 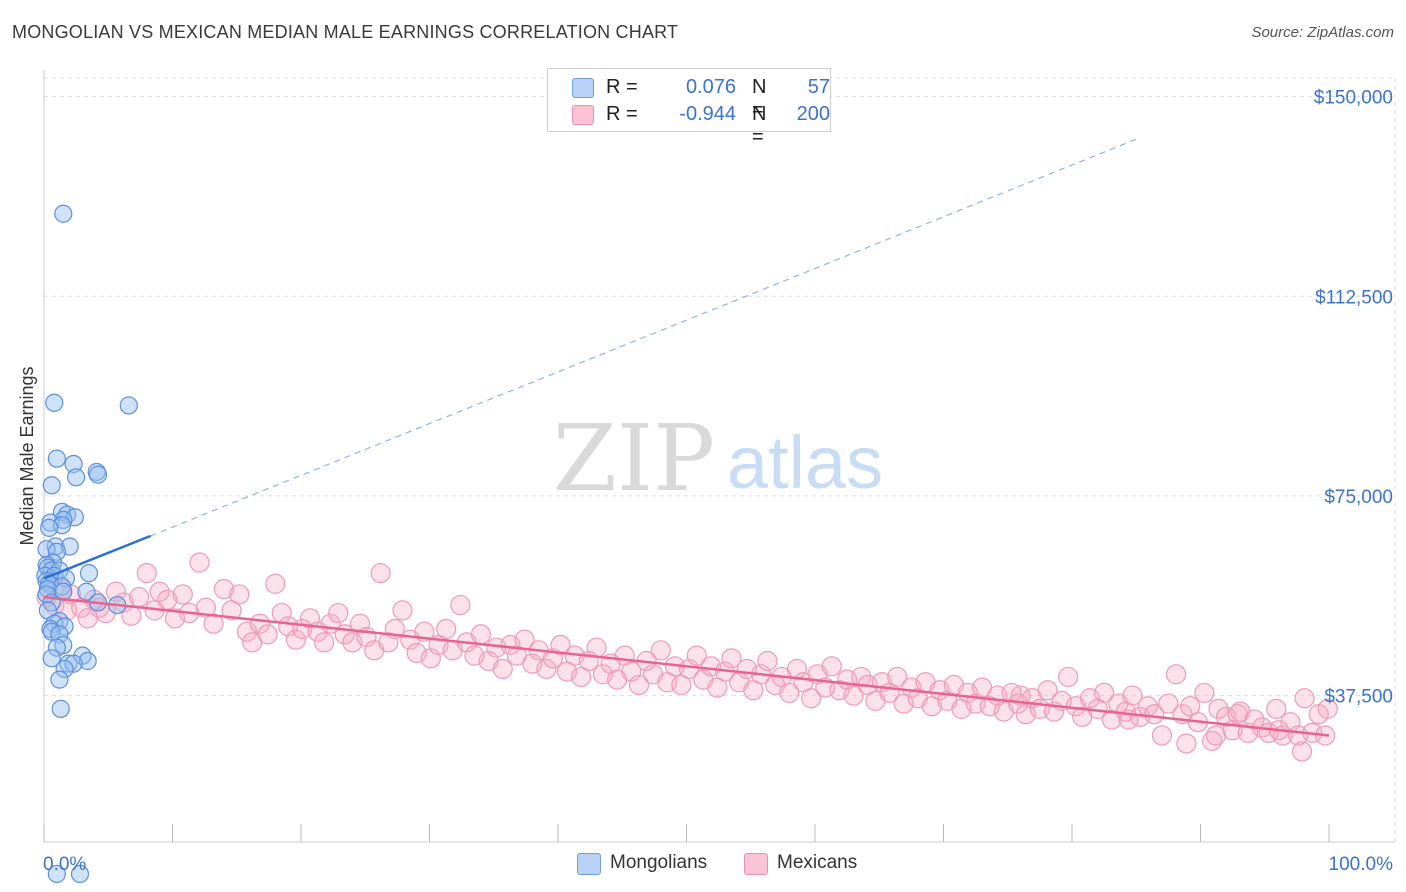 What do you see at coordinates (659, 862) in the screenshot?
I see `bottom-legend-label: Mongolians` at bounding box center [659, 862].